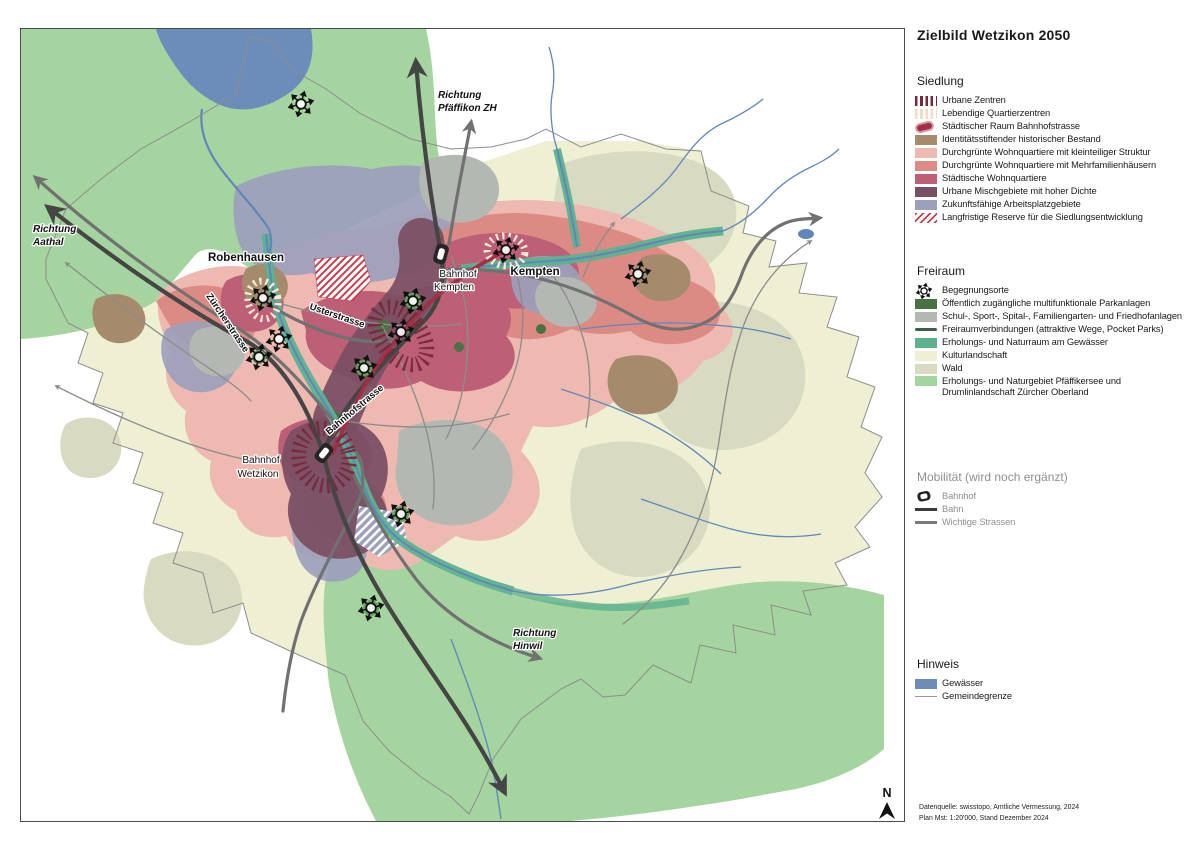 The height and width of the screenshot is (849, 1200). Describe the element at coordinates (975, 355) in the screenshot. I see `legend-item-label: Kulturlandschaft` at that location.